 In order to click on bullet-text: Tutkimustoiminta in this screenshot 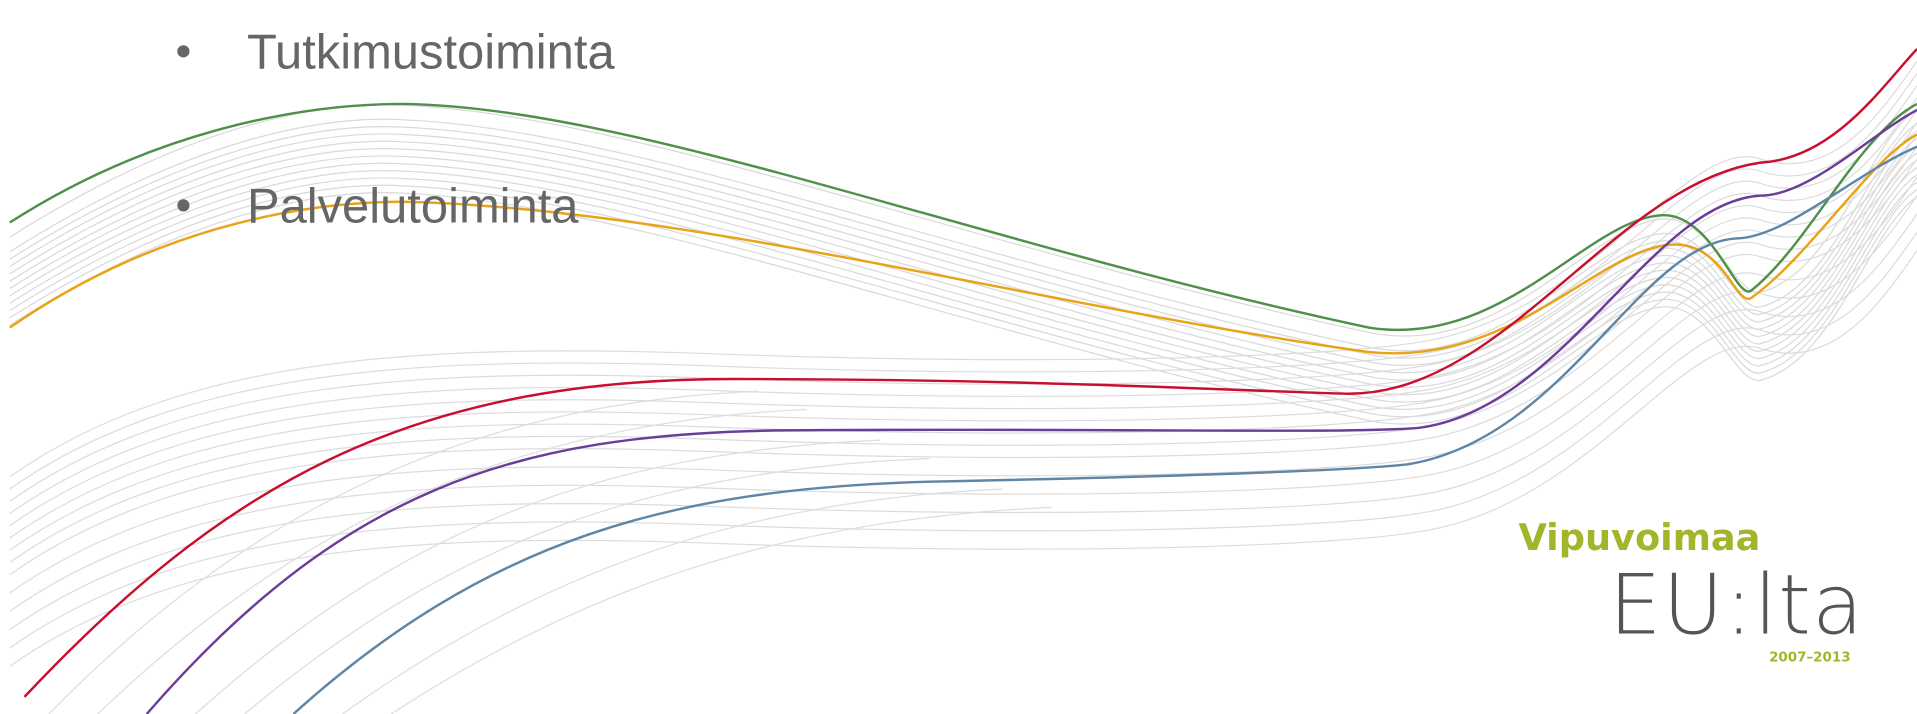, I will do `click(431, 52)`.